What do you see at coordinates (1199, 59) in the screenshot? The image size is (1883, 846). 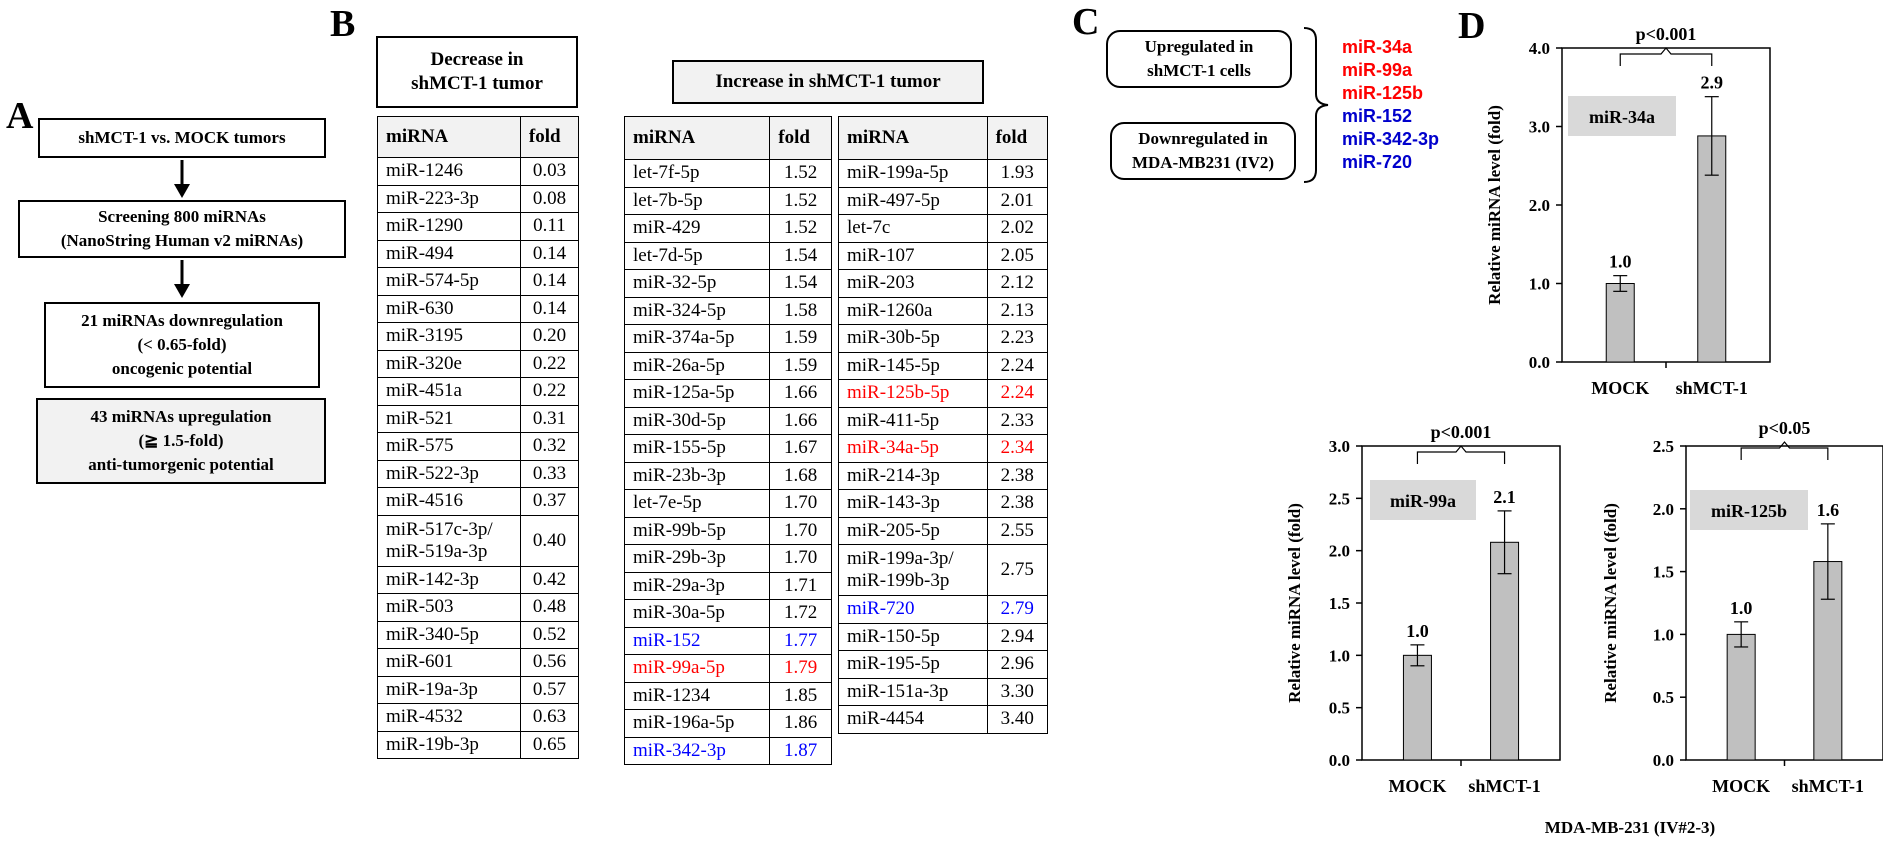 I see `upregulated-box: Upregulated in shMCT-1 cells` at bounding box center [1199, 59].